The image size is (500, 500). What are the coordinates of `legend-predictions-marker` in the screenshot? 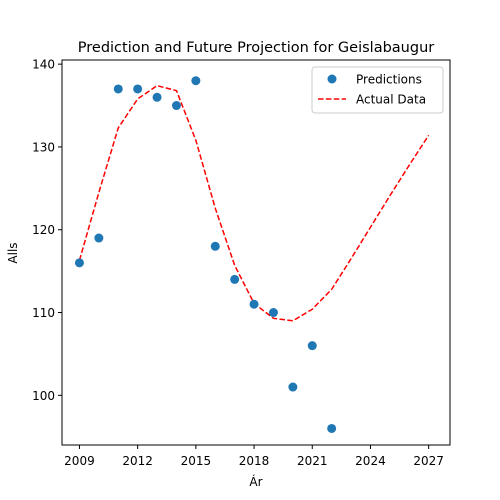 It's located at (332, 79).